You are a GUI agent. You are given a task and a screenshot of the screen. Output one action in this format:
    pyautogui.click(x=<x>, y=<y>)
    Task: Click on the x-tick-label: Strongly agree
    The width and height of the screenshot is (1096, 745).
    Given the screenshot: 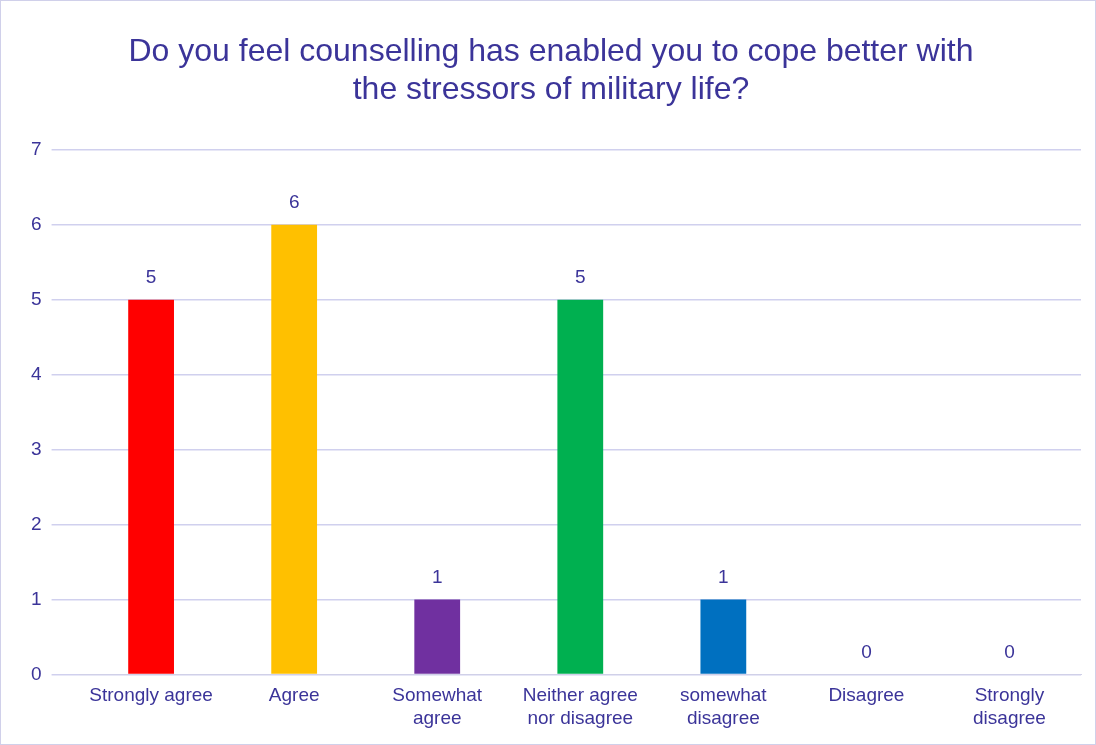 What is the action you would take?
    pyautogui.click(x=151, y=695)
    